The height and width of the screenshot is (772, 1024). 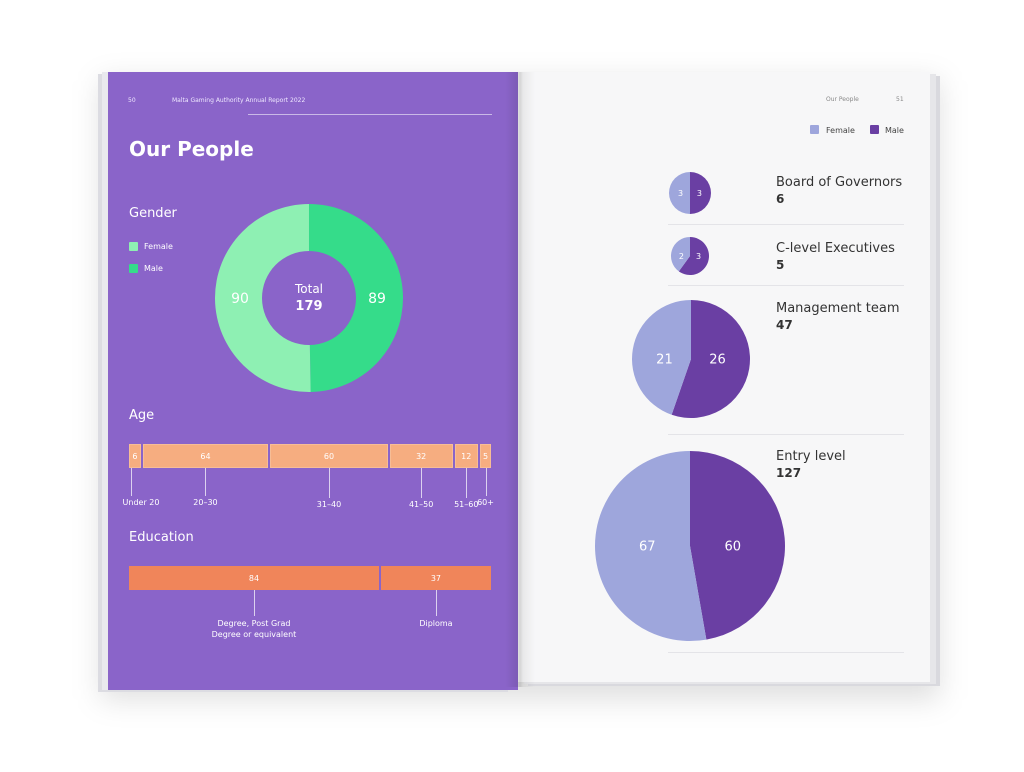 What do you see at coordinates (835, 248) in the screenshot?
I see `role-group-label: C-level Executives` at bounding box center [835, 248].